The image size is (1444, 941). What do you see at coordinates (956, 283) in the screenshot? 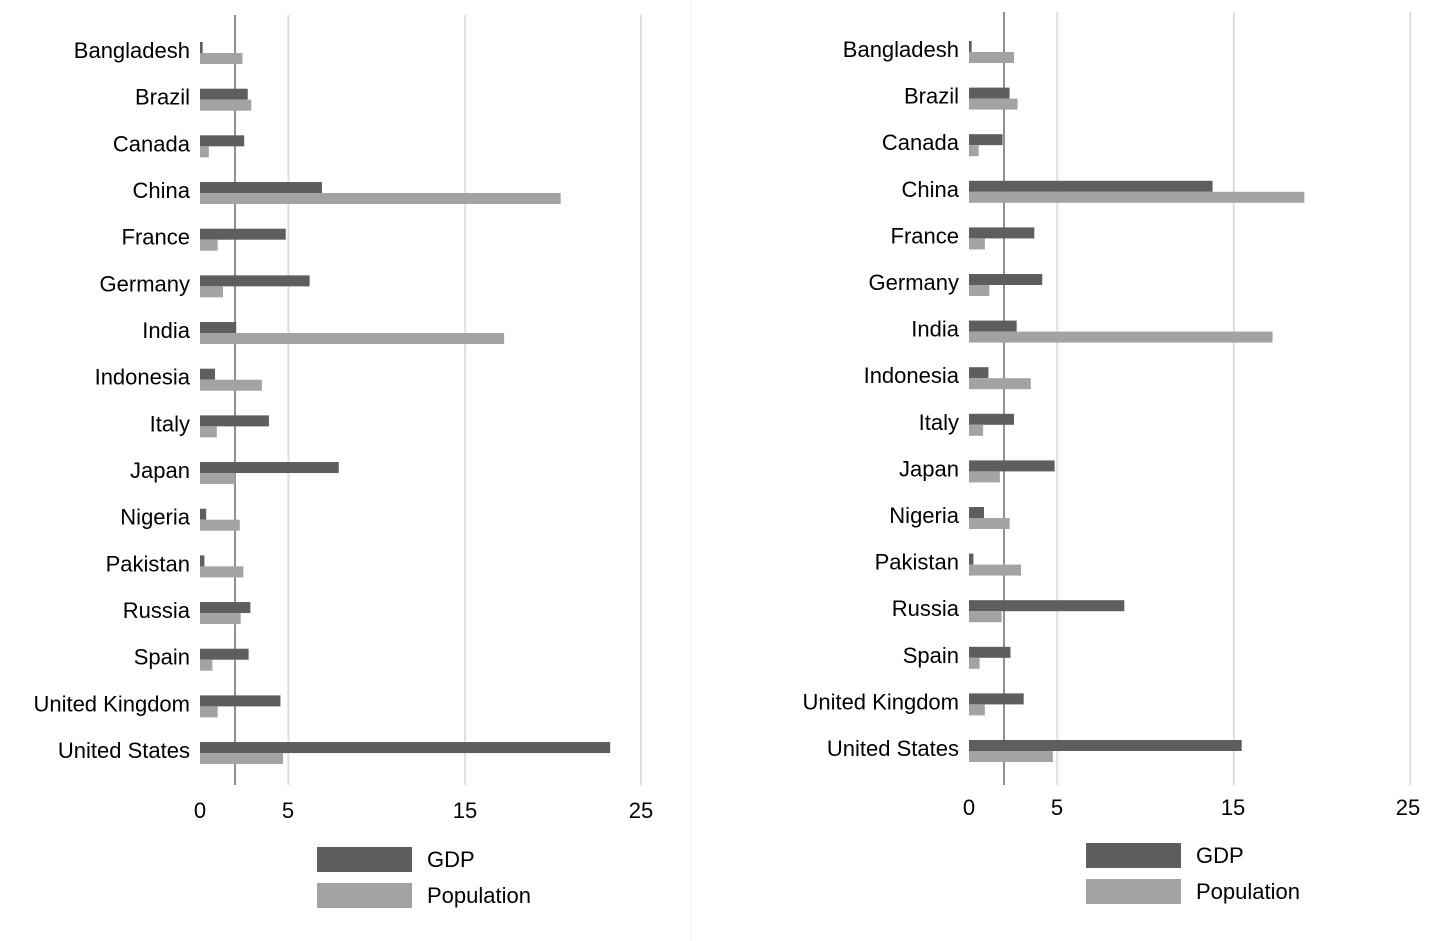
I see `category-row: Germany` at bounding box center [956, 283].